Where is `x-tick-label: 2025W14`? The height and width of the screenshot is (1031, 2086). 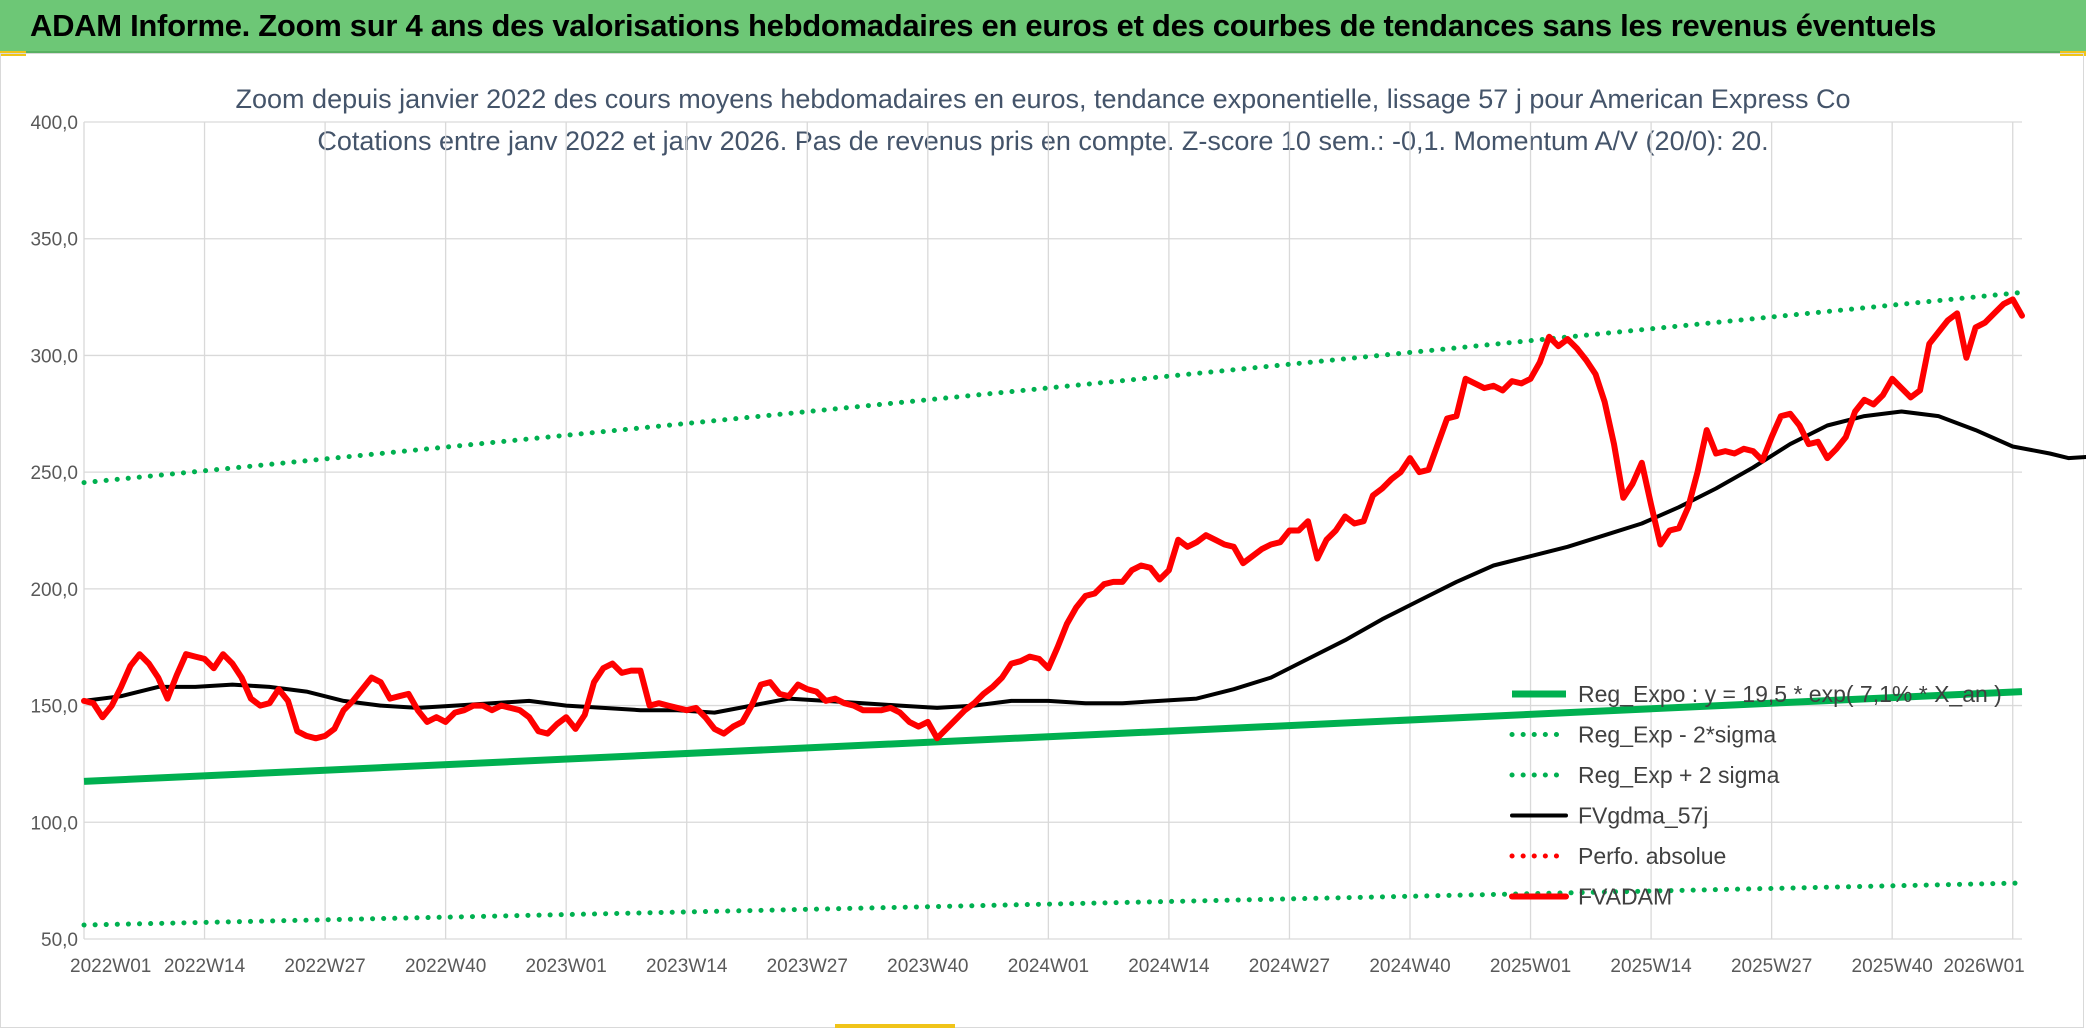 x-tick-label: 2025W14 is located at coordinates (1651, 966).